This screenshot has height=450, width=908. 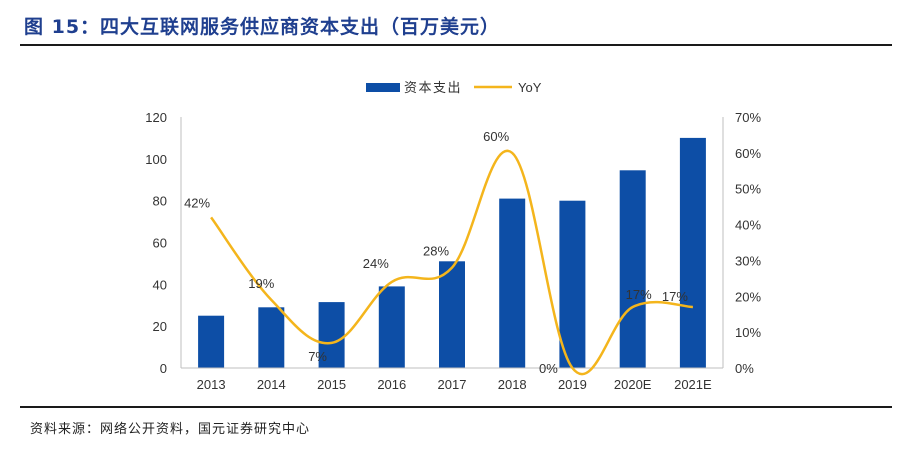 What do you see at coordinates (693, 384) in the screenshot?
I see `x-tick-label: 2021E` at bounding box center [693, 384].